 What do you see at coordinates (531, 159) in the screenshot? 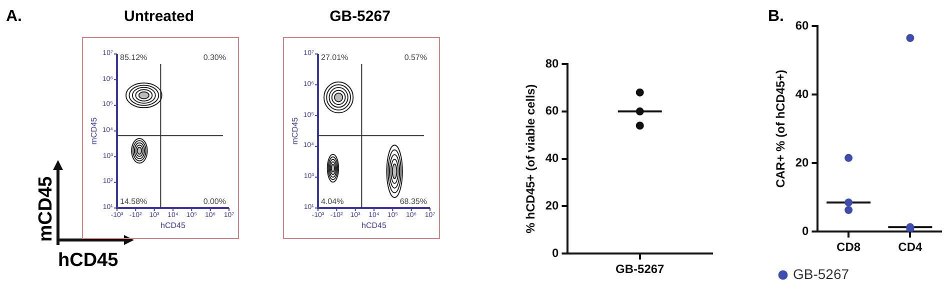
I see `y-axis-title: % hCD45+ (of viable cells)` at bounding box center [531, 159].